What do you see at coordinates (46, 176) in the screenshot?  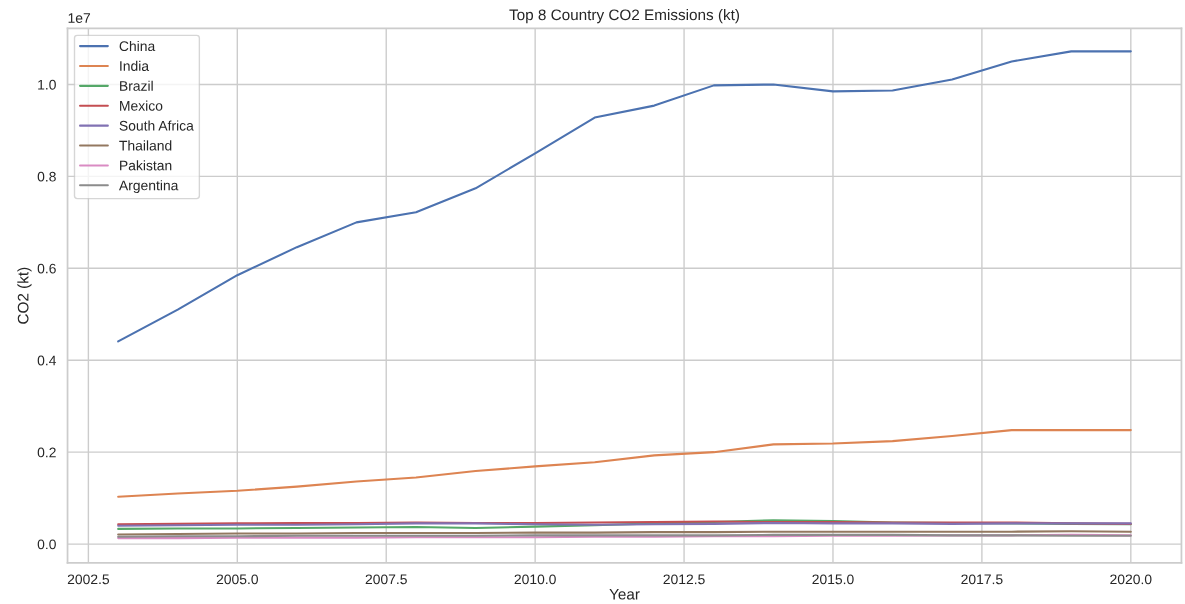 I see `y-tick-label: 0.8` at bounding box center [46, 176].